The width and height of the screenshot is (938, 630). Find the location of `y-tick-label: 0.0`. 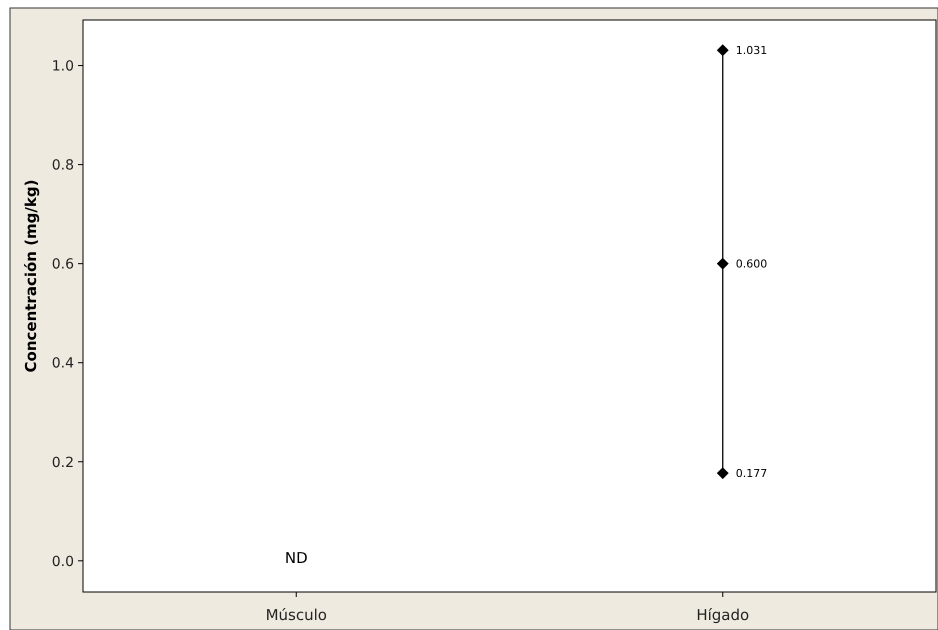

y-tick-label: 0.0 is located at coordinates (63, 562).